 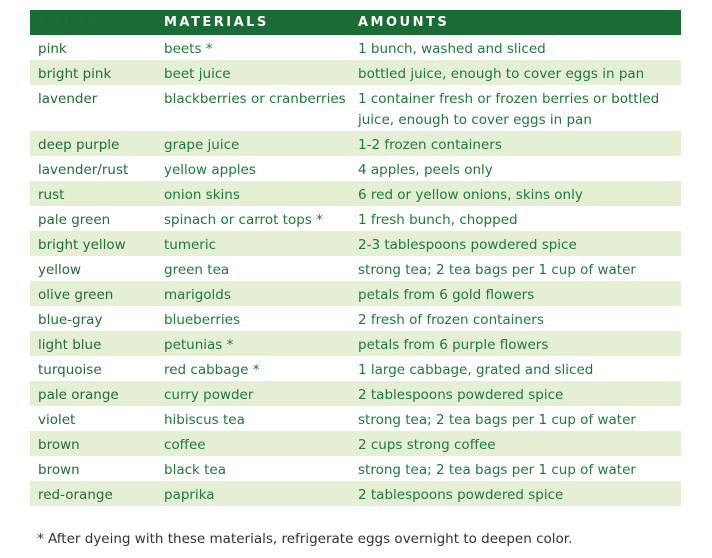 I want to click on amounts-cell: 2 cups strong coffee, so click(x=427, y=445).